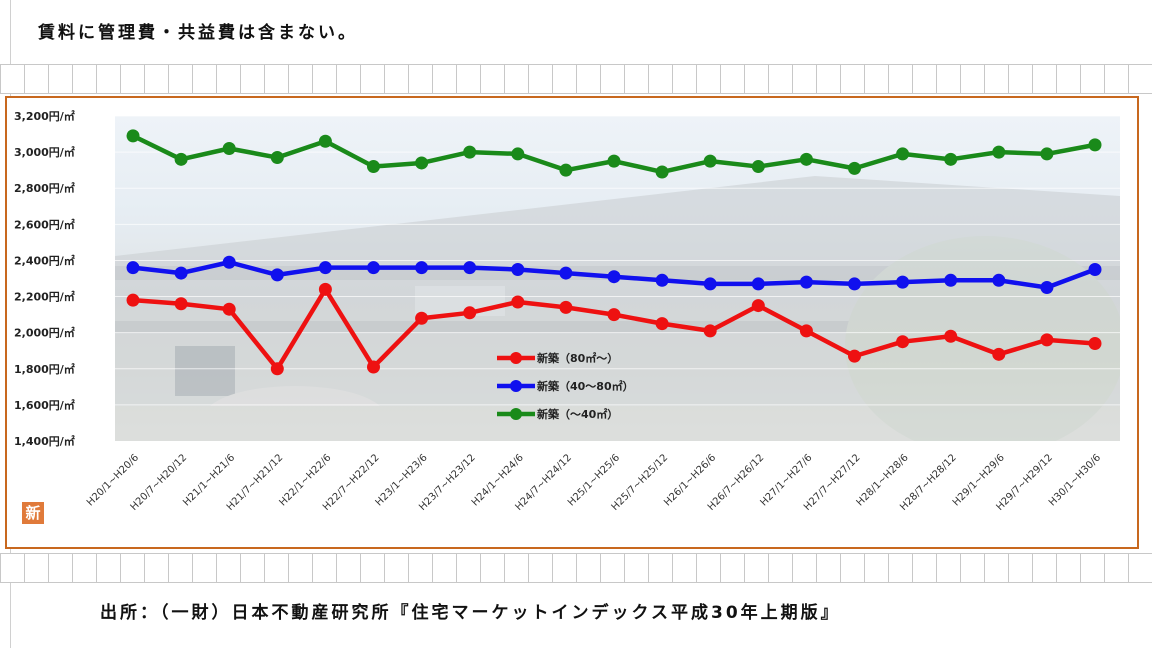  What do you see at coordinates (44, 441) in the screenshot?
I see `y-tick-label: 1,400円/㎡` at bounding box center [44, 441].